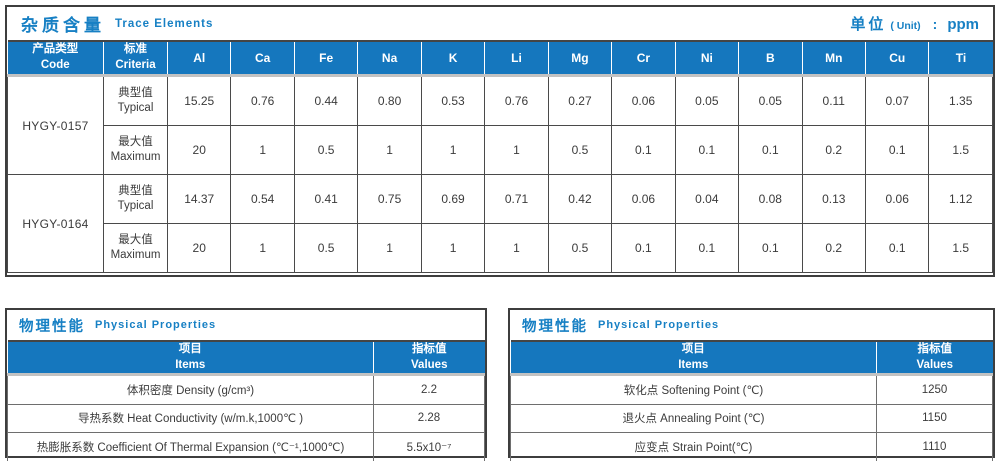 This screenshot has width=1000, height=461. Describe the element at coordinates (770, 100) in the screenshot. I see `value-cell: 0.05` at that location.